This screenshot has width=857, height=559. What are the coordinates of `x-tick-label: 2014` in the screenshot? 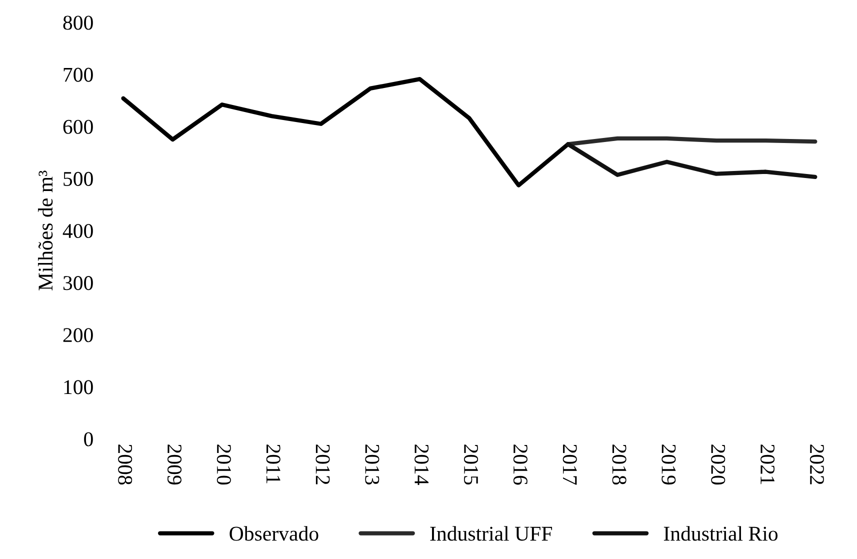 It's located at (421, 465).